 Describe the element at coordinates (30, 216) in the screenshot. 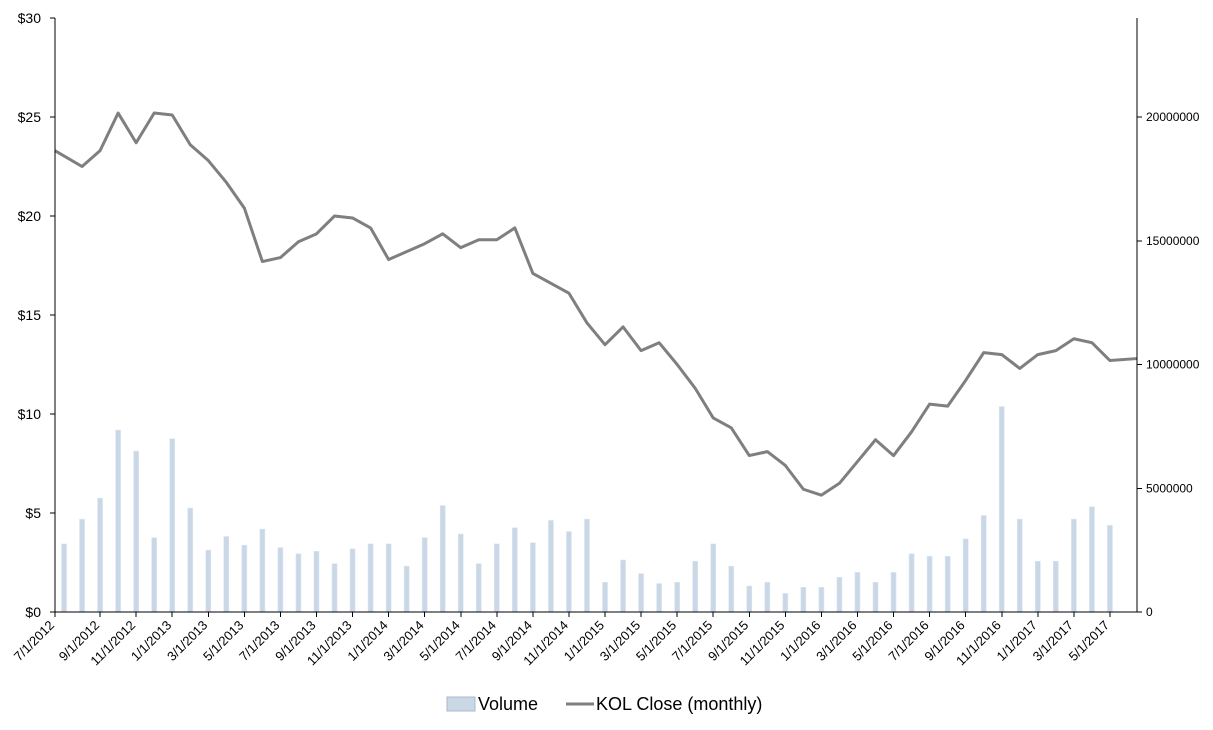

I see `y-left-tick-label: $20` at that location.